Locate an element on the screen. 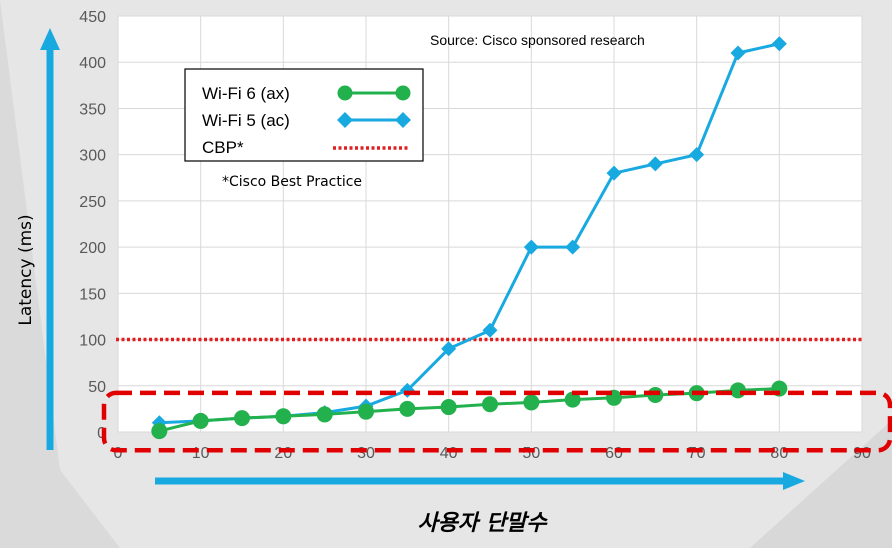 The image size is (892, 548). y-tick-label: 350 is located at coordinates (92, 109).